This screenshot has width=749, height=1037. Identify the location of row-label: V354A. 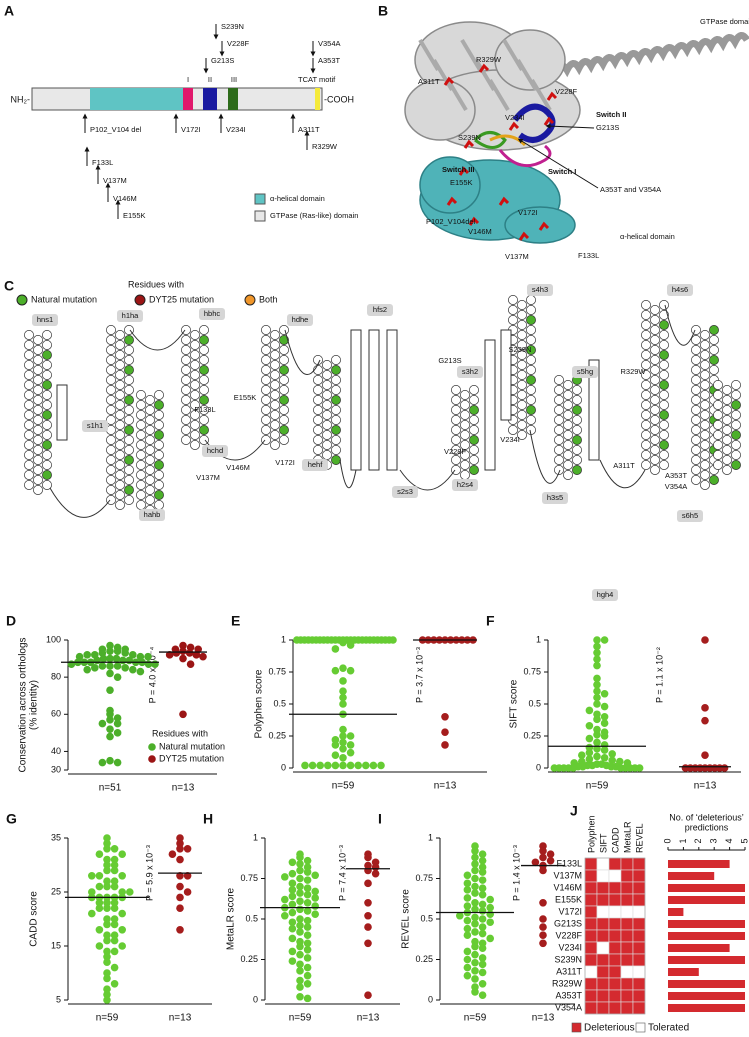
(568, 1007).